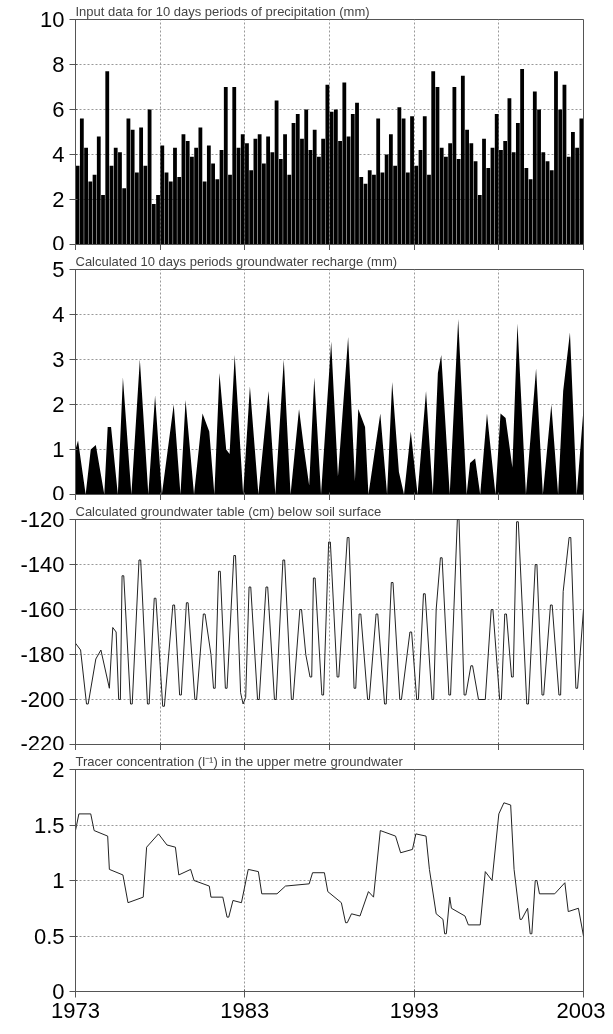 The image size is (613, 1034). What do you see at coordinates (42, 564) in the screenshot?
I see `y-tick-label: -140` at bounding box center [42, 564].